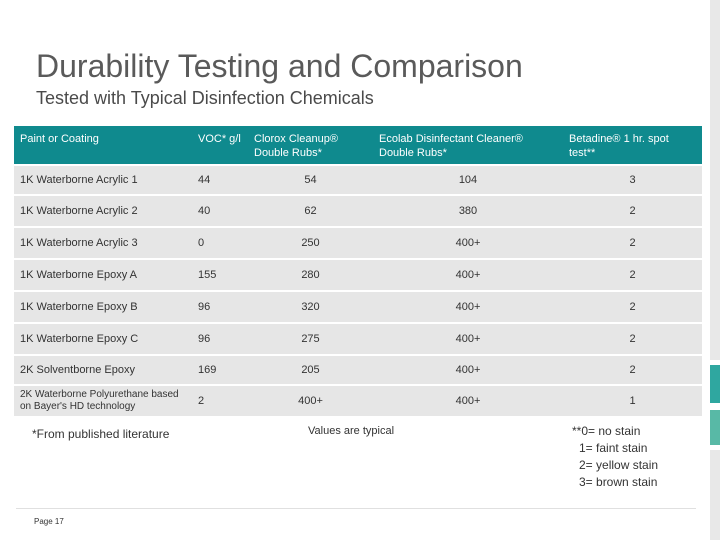 The image size is (720, 540). What do you see at coordinates (296, 146) in the screenshot?
I see `header-cell: Clorox Cleanup® Double Rubs*` at bounding box center [296, 146].